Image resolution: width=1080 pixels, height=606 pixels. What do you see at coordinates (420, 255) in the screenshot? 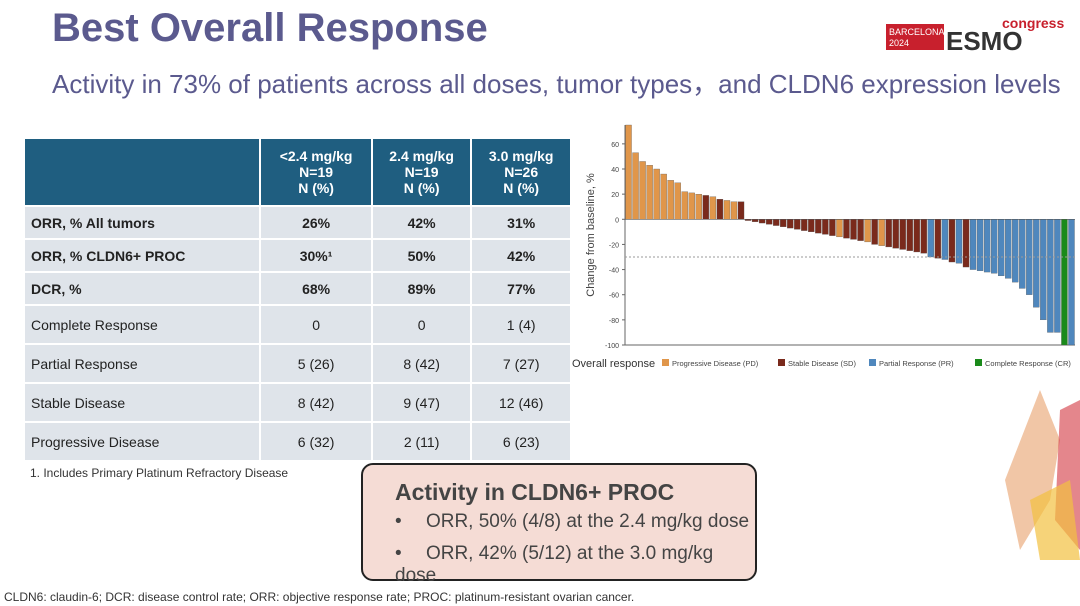
I see `cell: 50%` at bounding box center [420, 255].